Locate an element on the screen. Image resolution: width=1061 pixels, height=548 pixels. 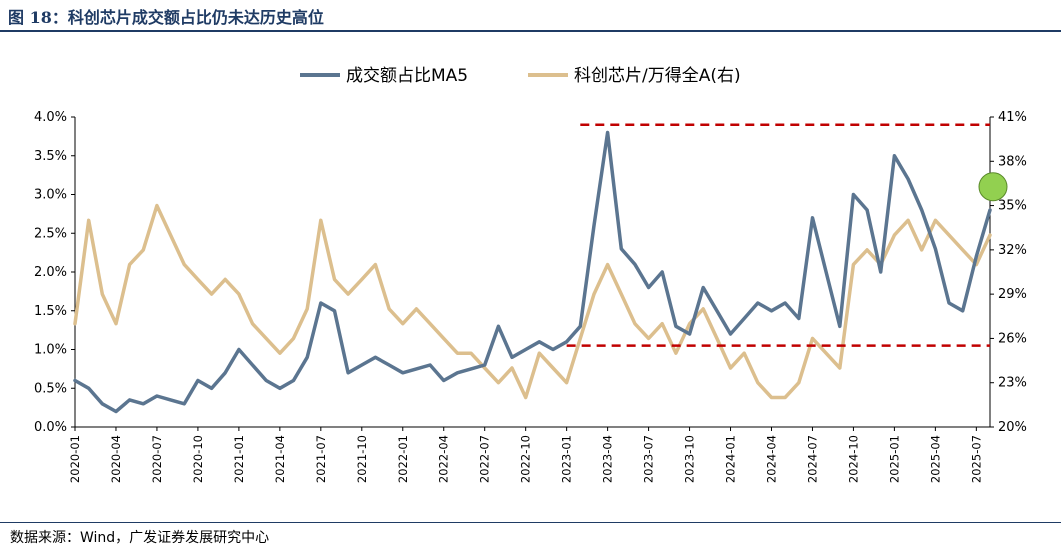
source-note: 数据来源：Wind，广发证券发展研究中心 is located at coordinates (140, 538).